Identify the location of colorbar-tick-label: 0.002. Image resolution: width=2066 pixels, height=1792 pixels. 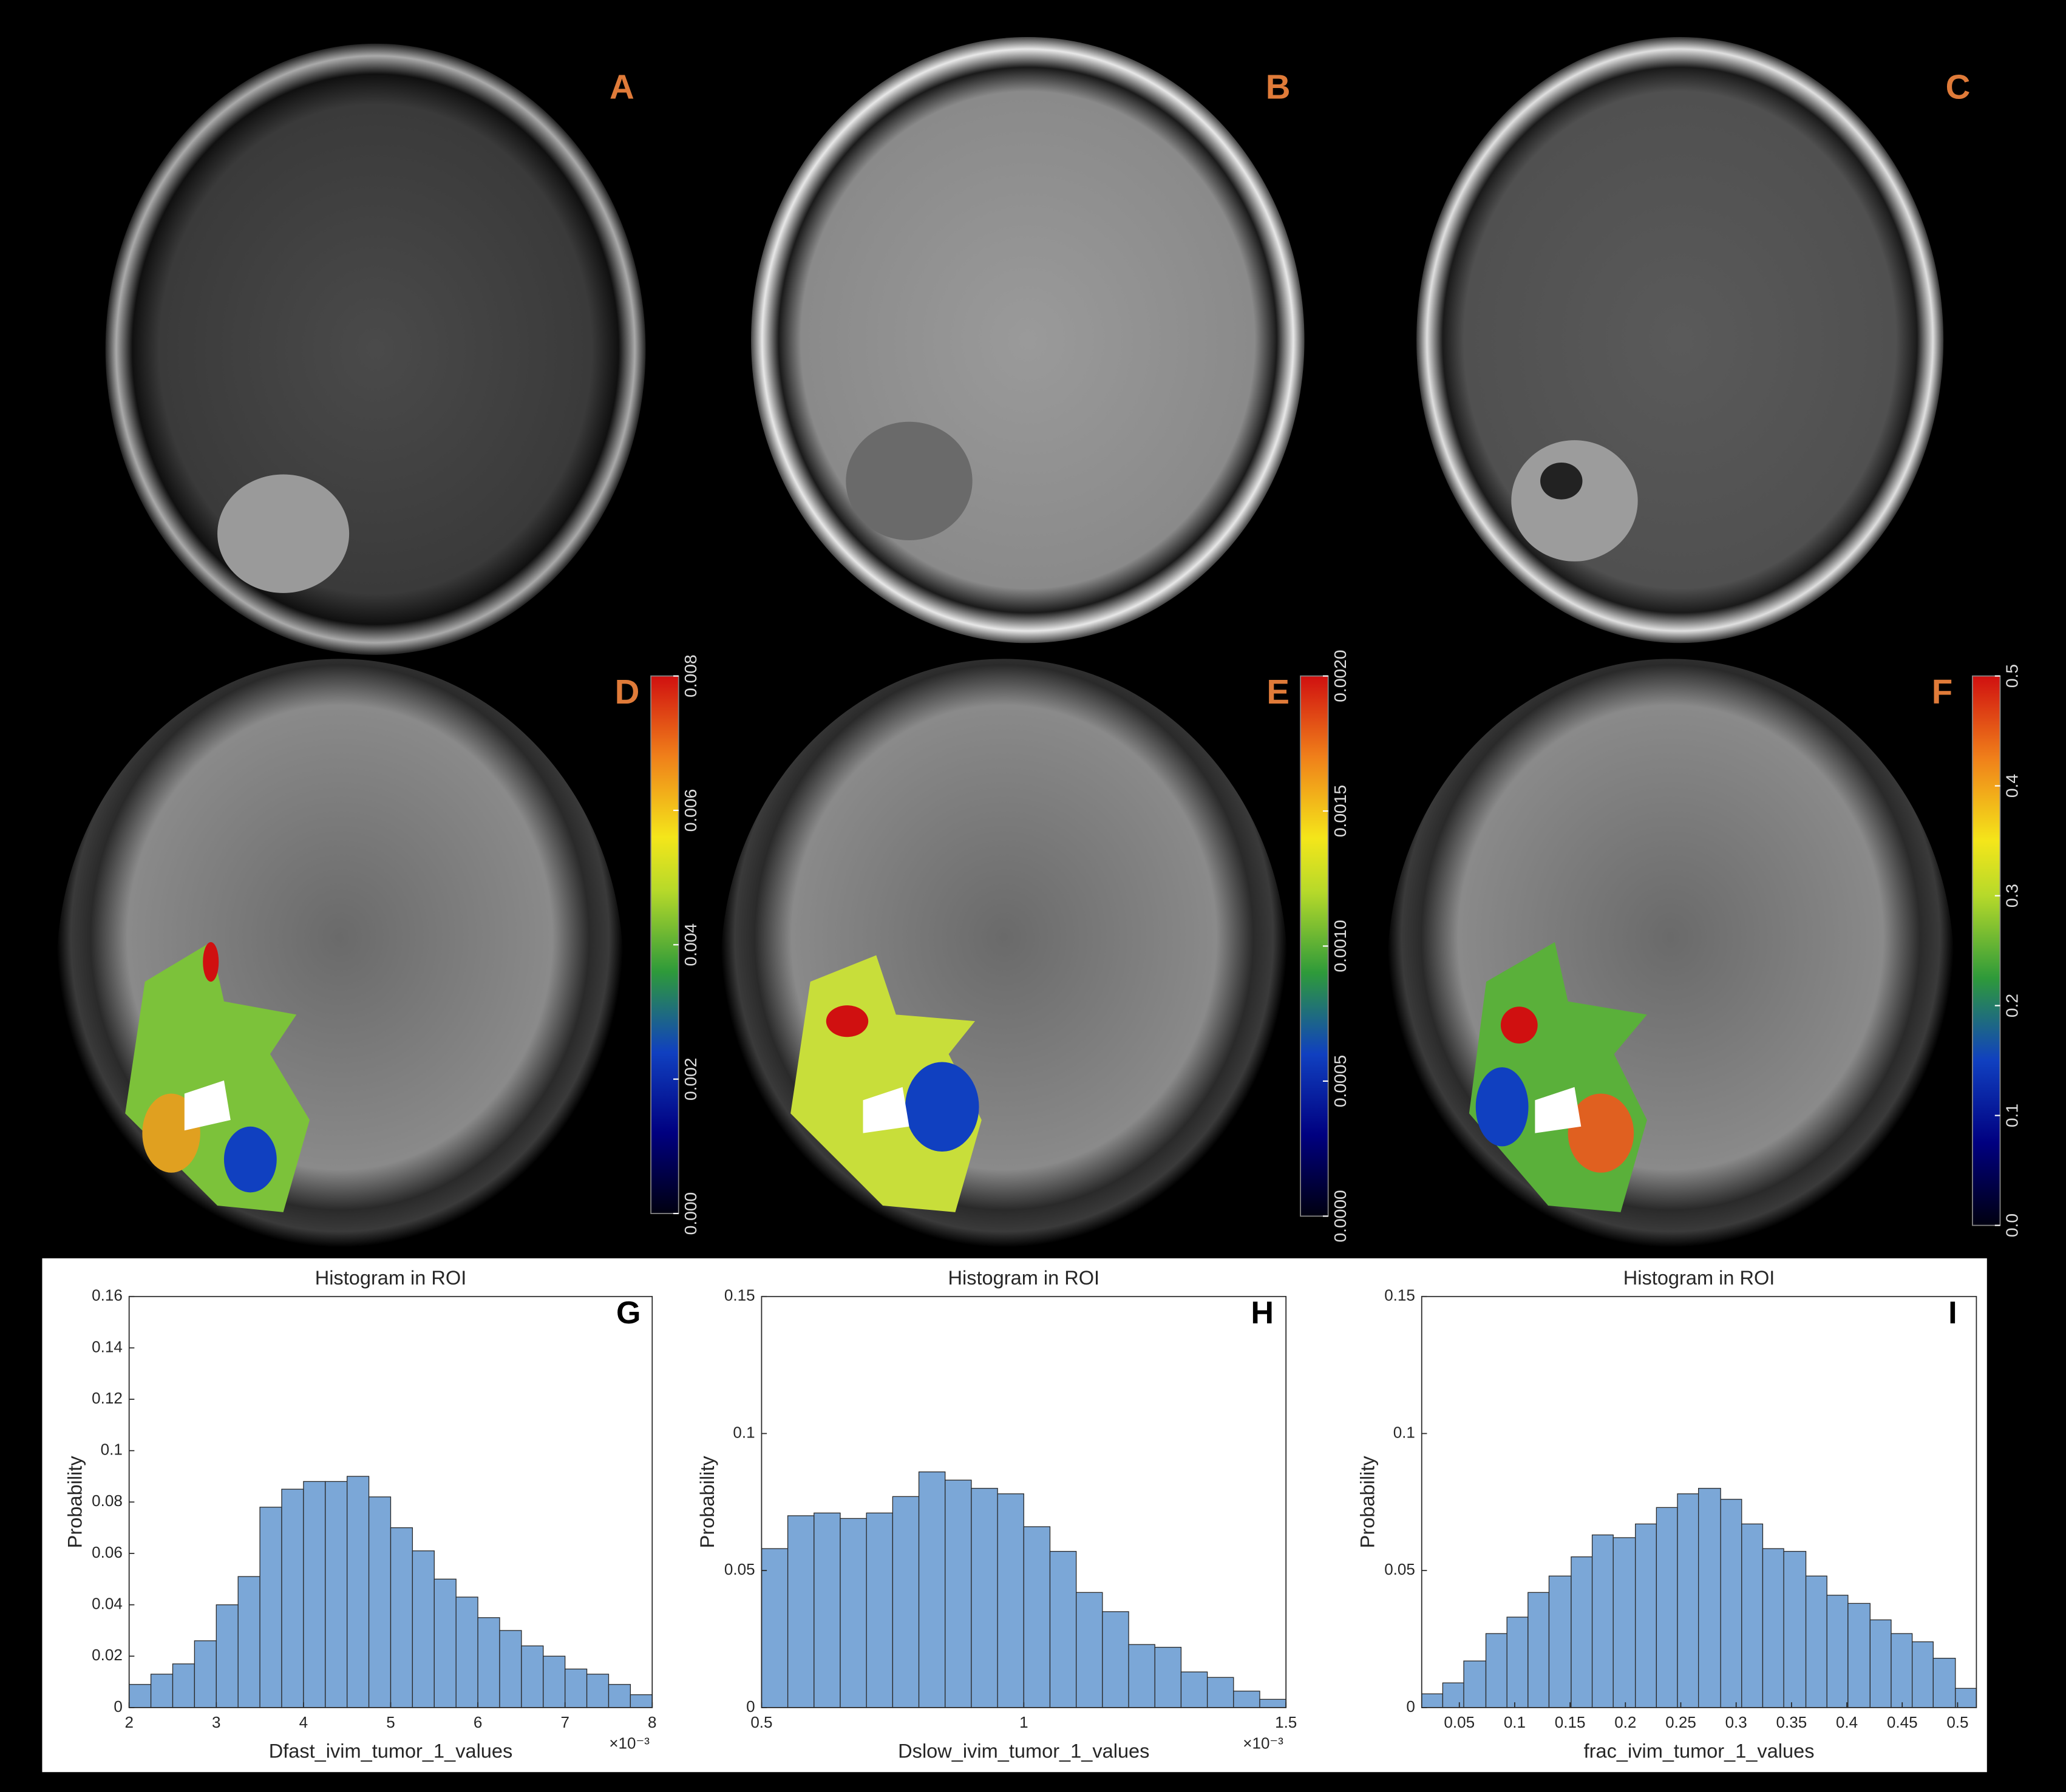
(691, 1079).